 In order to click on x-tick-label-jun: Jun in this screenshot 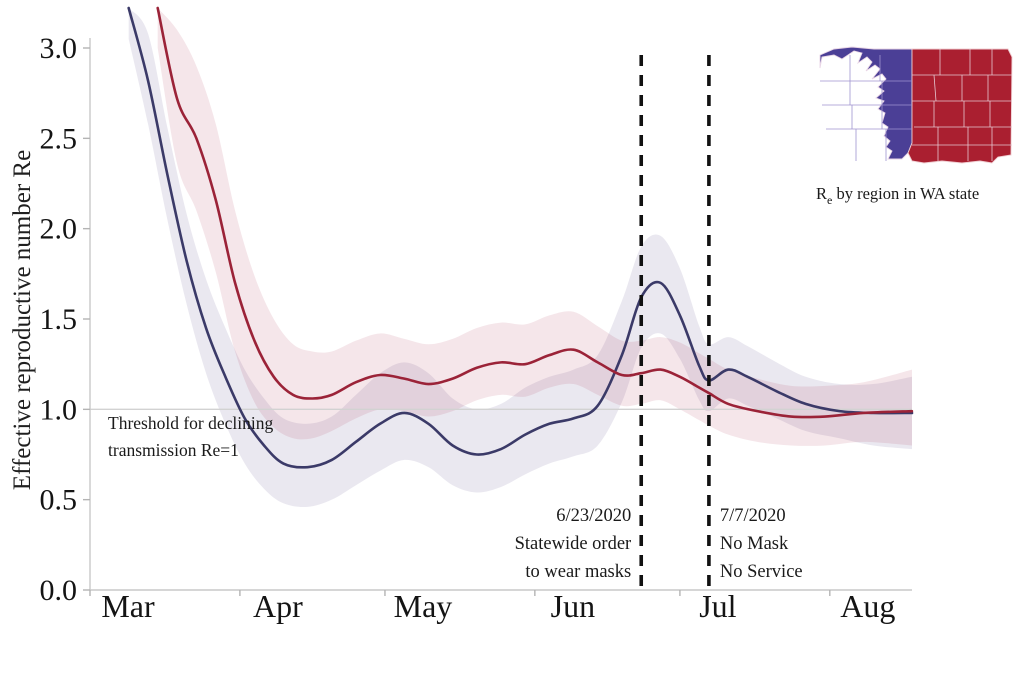, I will do `click(573, 606)`.